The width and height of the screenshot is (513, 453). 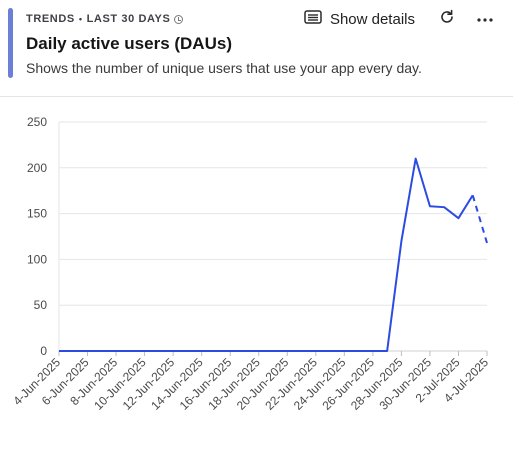 I want to click on refresh-icon, so click(x=447, y=19).